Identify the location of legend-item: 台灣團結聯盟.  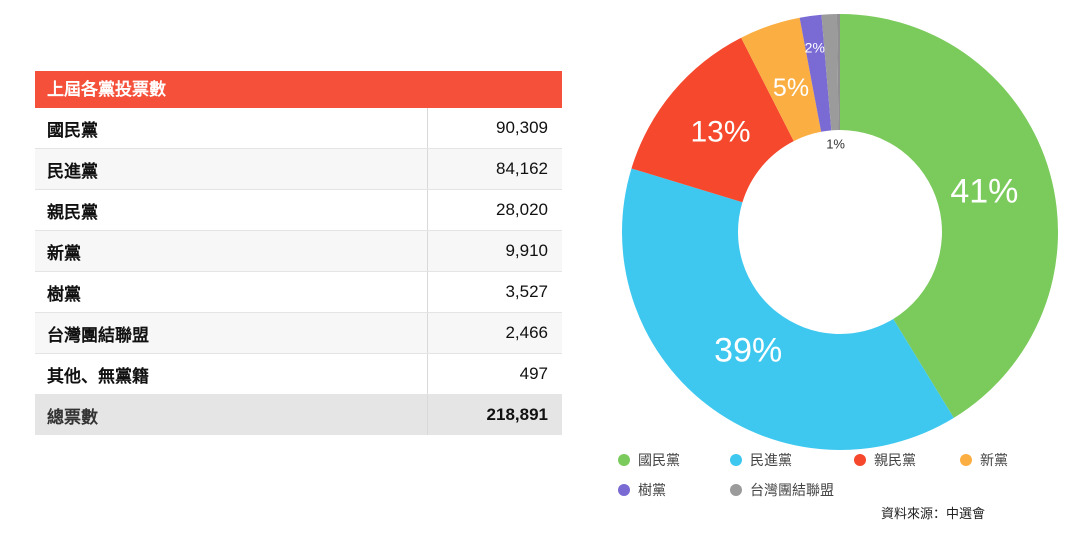
(792, 490).